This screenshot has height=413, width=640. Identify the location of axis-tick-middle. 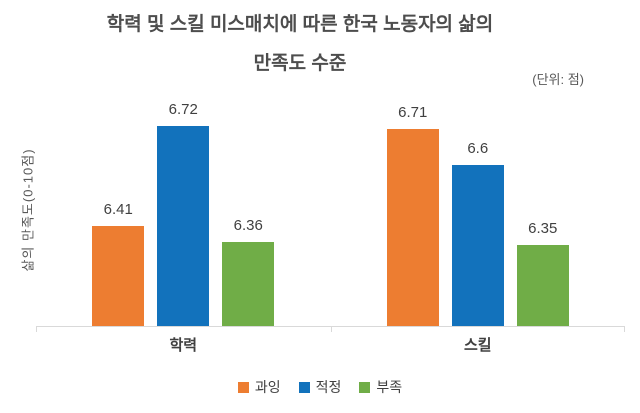
(331, 329).